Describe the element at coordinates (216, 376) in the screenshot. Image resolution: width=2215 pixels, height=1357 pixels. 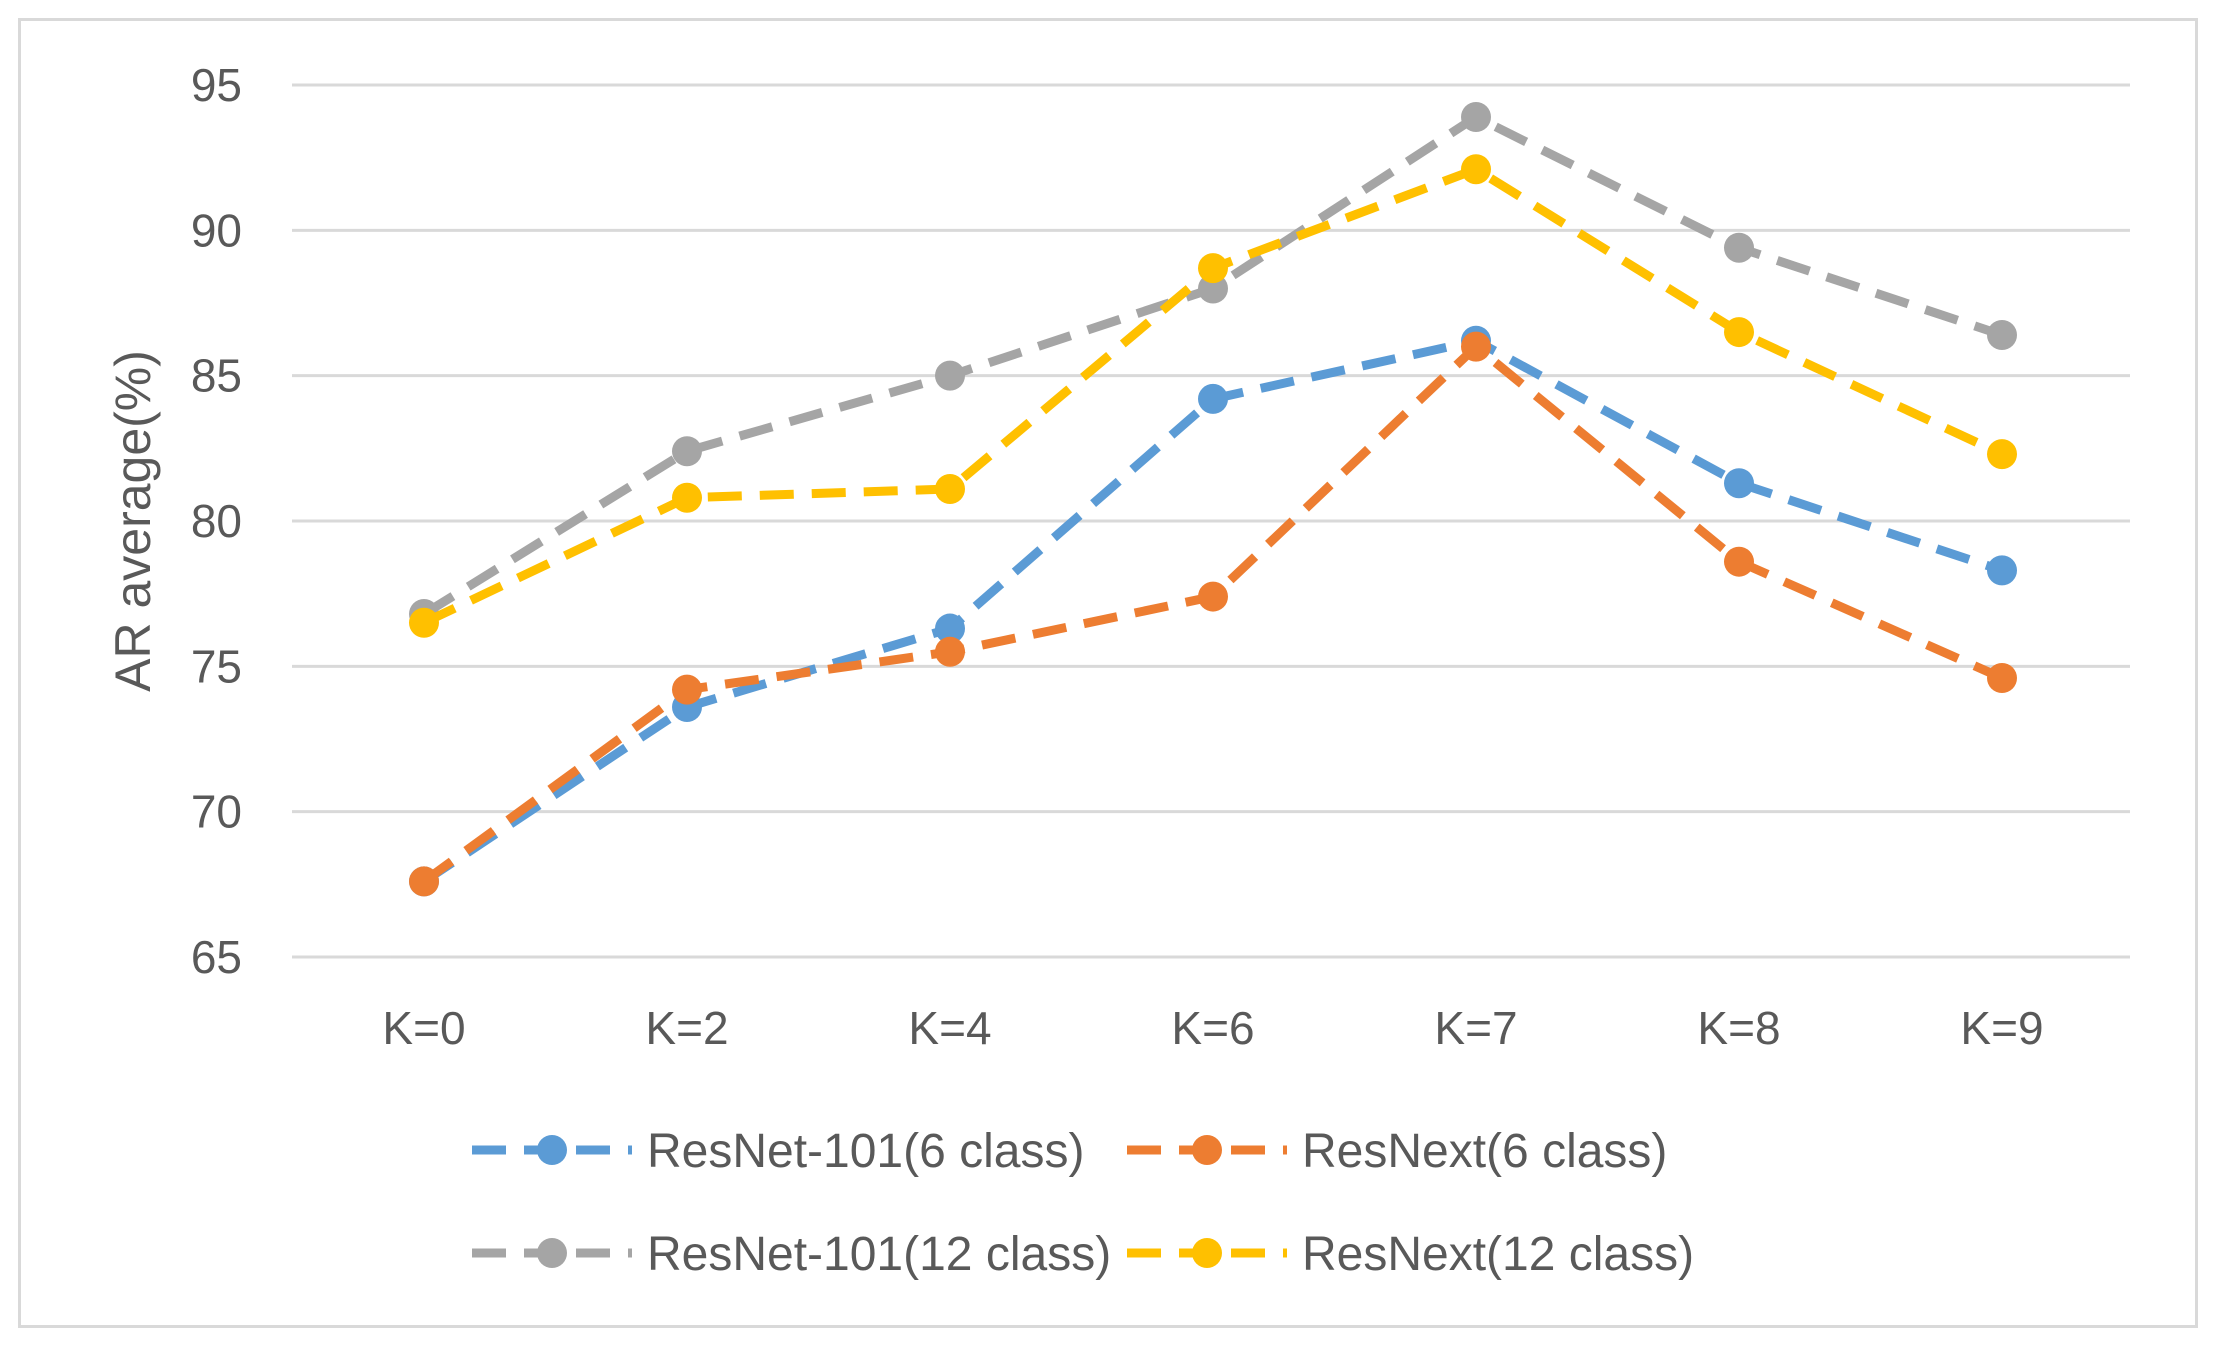
I see `y-tick-label: 85` at that location.